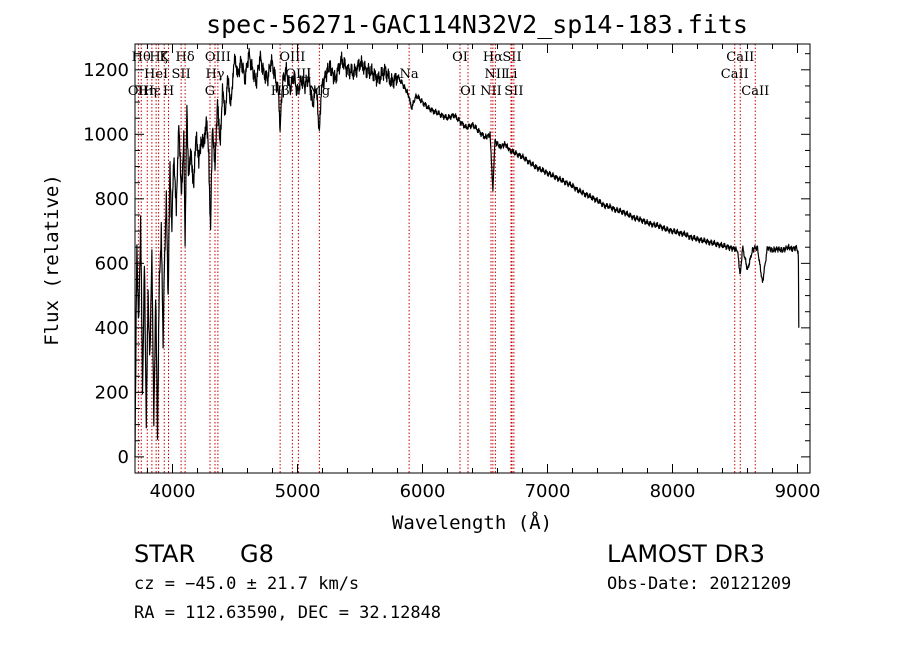 Image resolution: width=900 pixels, height=649 pixels. I want to click on line-marker-label: Na, so click(409, 74).